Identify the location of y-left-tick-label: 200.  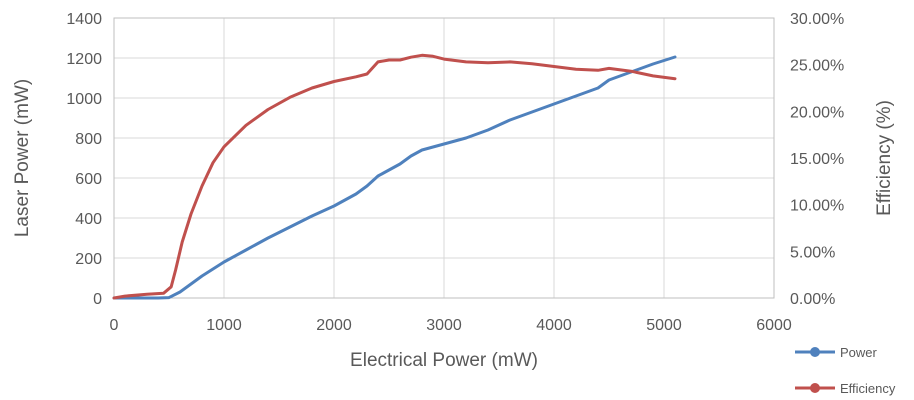
(88, 259).